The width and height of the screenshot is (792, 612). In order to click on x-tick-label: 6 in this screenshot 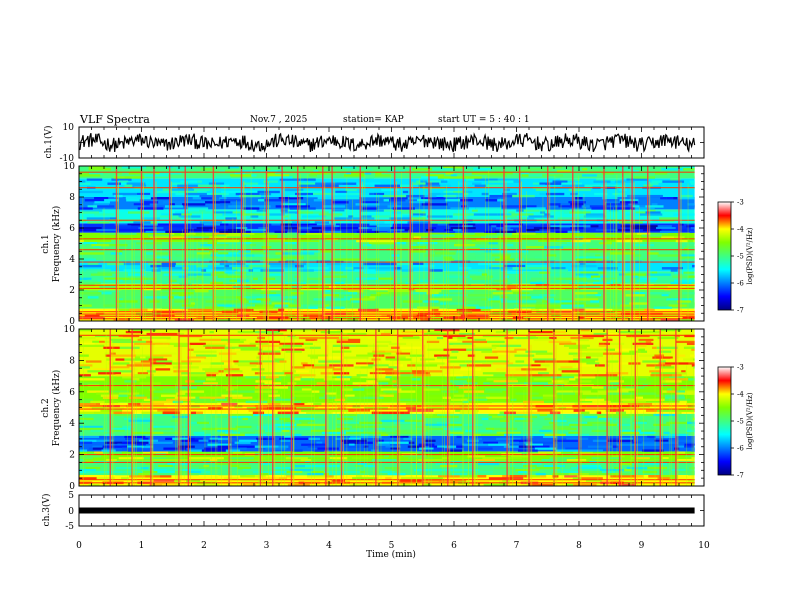, I will do `click(454, 546)`.